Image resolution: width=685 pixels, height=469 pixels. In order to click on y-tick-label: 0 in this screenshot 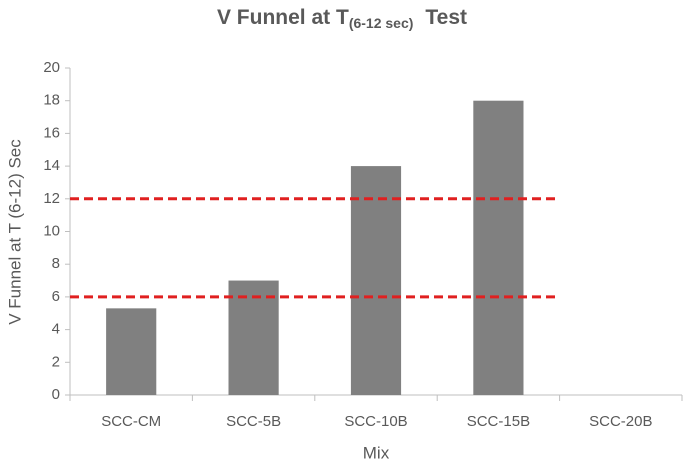, I will do `click(56, 394)`.